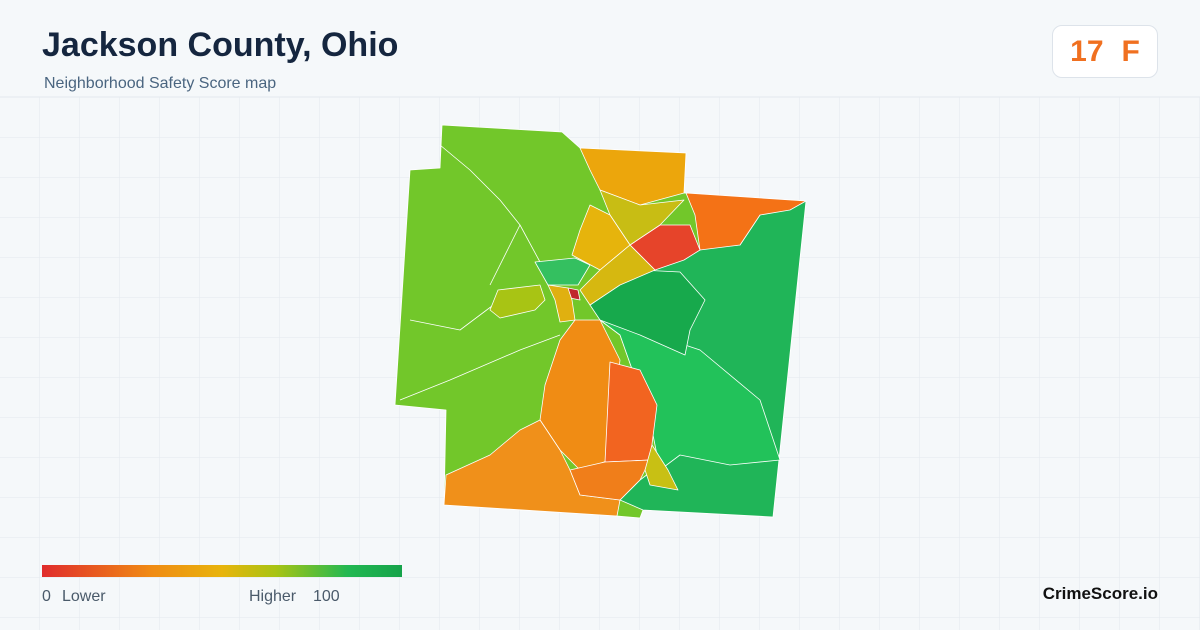 The image size is (1200, 630). I want to click on score-value: 17, so click(1087, 51).